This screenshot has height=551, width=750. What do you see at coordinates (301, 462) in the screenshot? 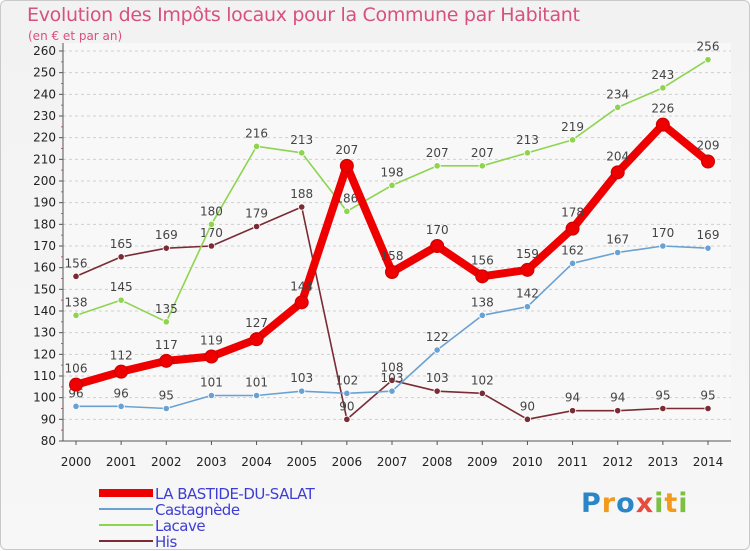
I see `x-tick-label: 2005` at bounding box center [301, 462].